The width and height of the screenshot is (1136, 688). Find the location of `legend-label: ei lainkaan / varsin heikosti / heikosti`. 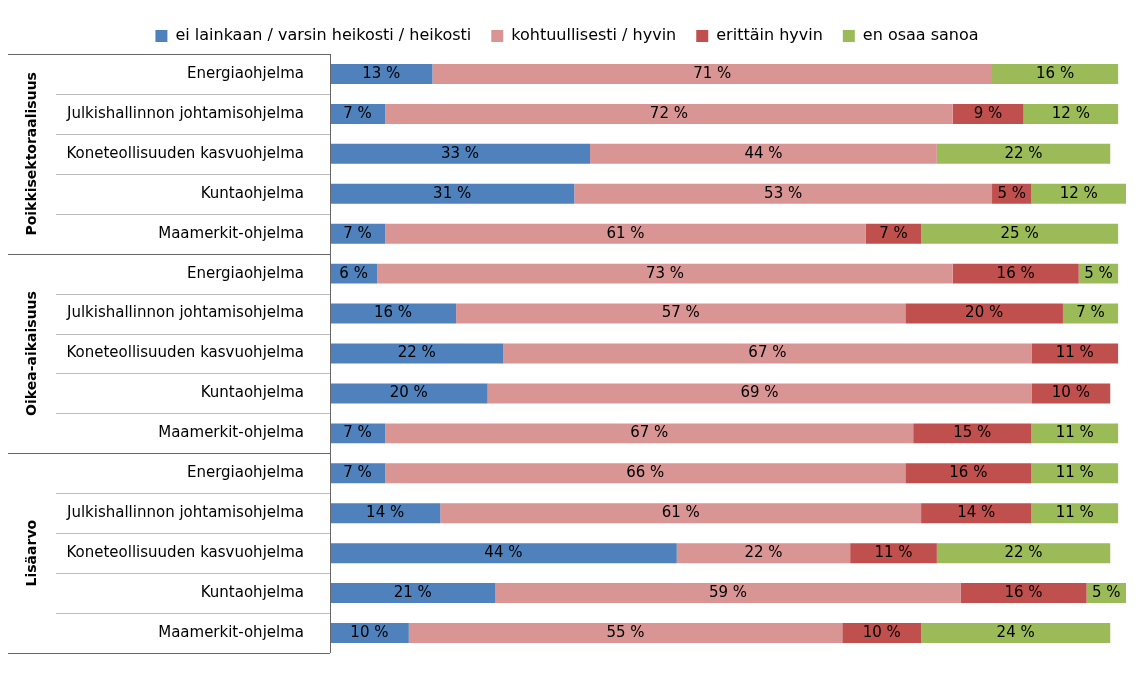

legend-label: ei lainkaan / varsin heikosti / heikosti is located at coordinates (323, 35).